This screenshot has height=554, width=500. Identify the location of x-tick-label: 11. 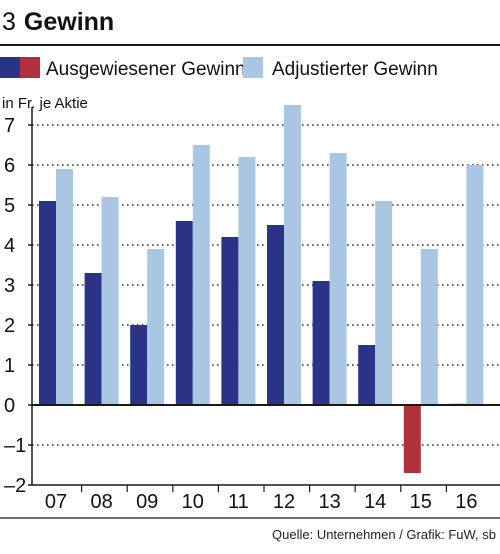
(238, 502).